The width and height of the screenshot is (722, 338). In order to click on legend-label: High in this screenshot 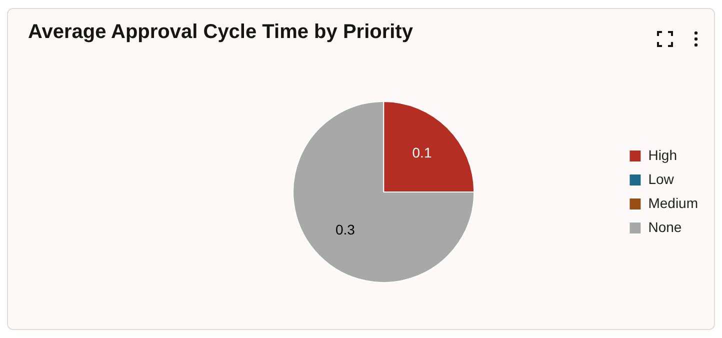, I will do `click(663, 154)`.